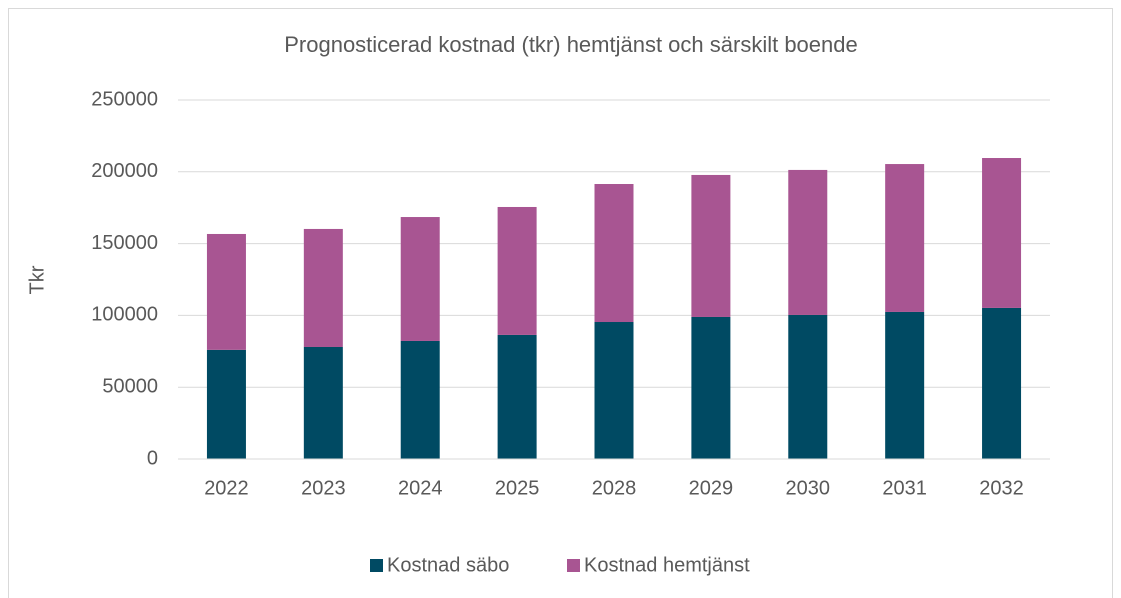 This screenshot has width=1121, height=598. Describe the element at coordinates (420, 488) in the screenshot. I see `x-tick-label: 2024` at that location.